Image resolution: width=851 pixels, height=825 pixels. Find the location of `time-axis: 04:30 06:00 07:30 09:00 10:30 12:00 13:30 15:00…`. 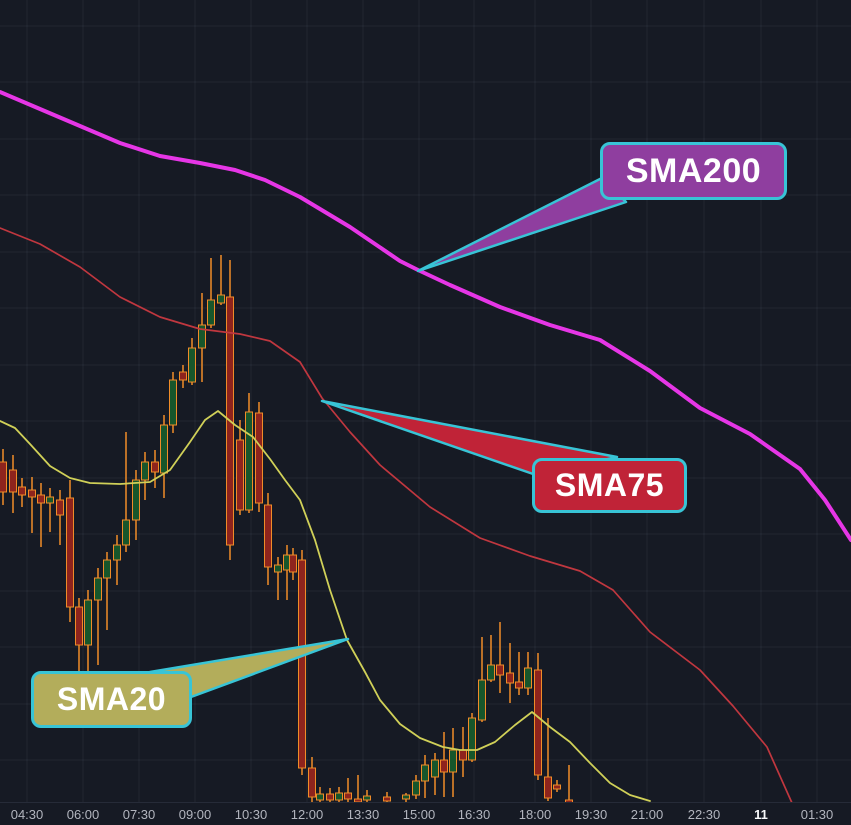

time-axis: 04:30 06:00 07:30 09:00 10:30 12:00 13:30 15:00… is located at coordinates (425, 813).